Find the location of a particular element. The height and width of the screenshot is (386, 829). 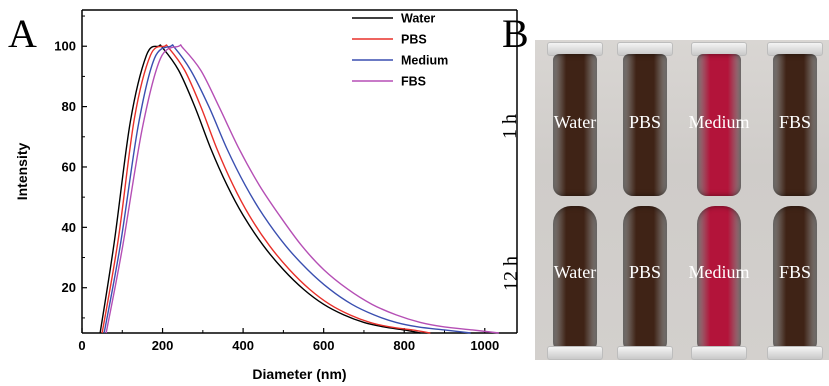

tube-1h-medium: Medium is located at coordinates (719, 200).